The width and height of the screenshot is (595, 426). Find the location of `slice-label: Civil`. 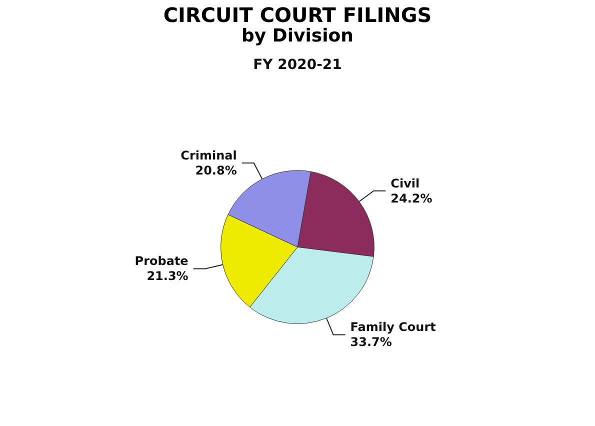

slice-label: Civil is located at coordinates (405, 183).